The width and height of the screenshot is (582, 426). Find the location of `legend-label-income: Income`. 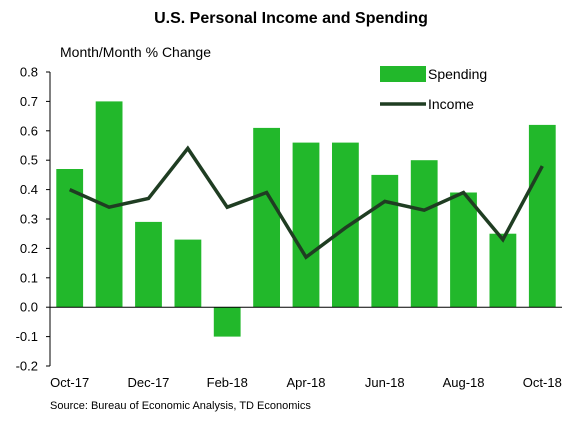

legend-label-income: Income is located at coordinates (451, 104).